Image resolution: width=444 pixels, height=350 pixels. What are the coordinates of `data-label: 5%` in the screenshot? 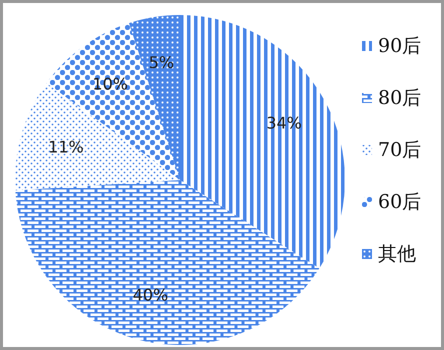 It's located at (161, 62).